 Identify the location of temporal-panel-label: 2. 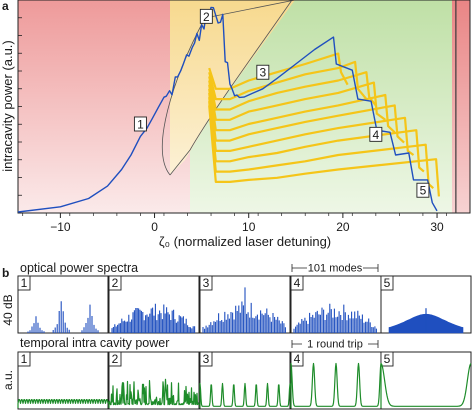
(115, 359).